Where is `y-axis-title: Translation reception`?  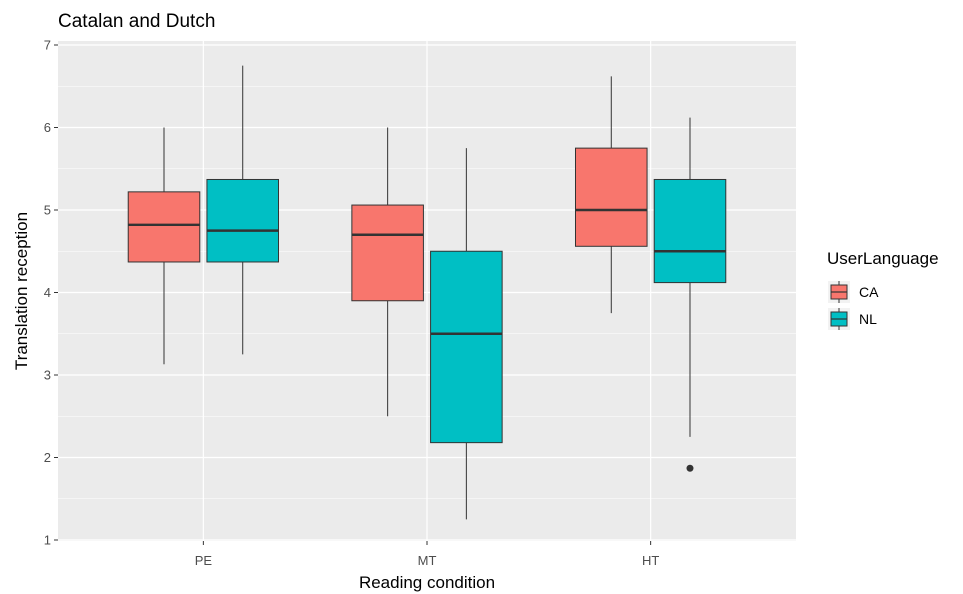
y-axis-title: Translation reception is located at coordinates (21, 291).